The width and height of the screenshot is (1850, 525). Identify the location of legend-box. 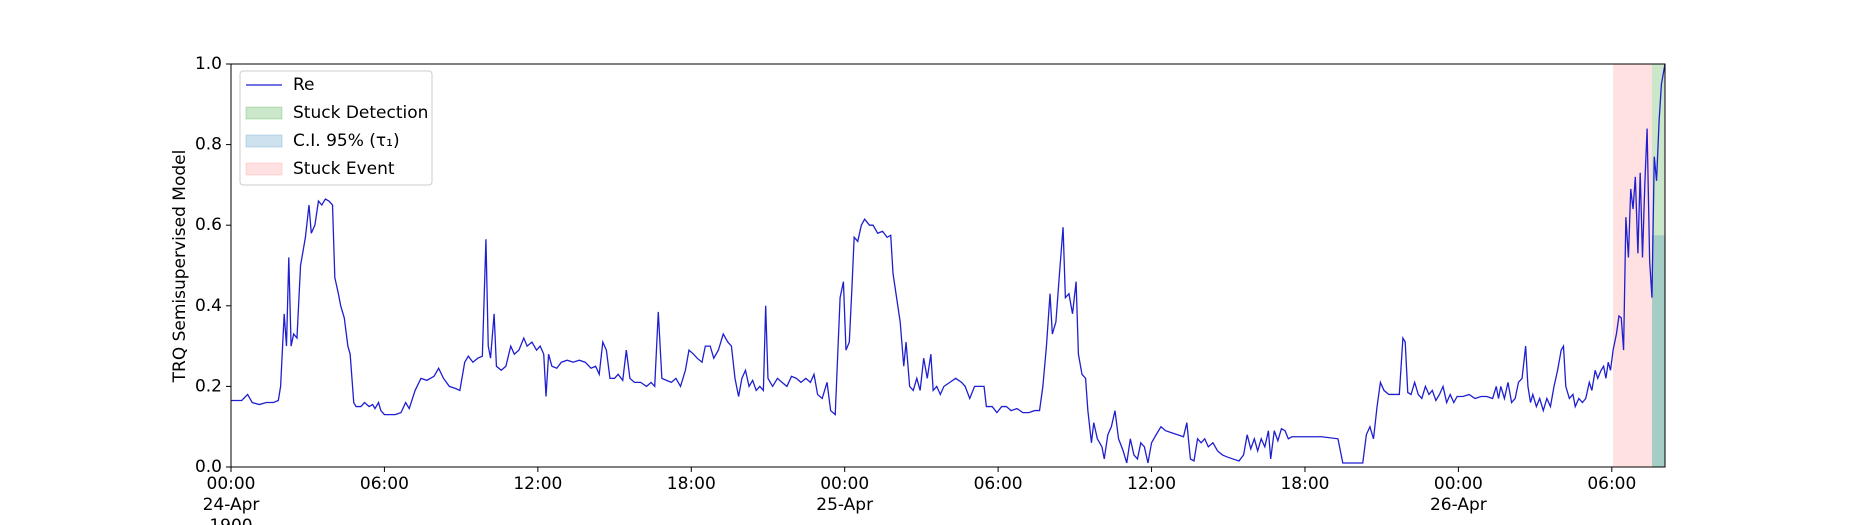
(336, 128).